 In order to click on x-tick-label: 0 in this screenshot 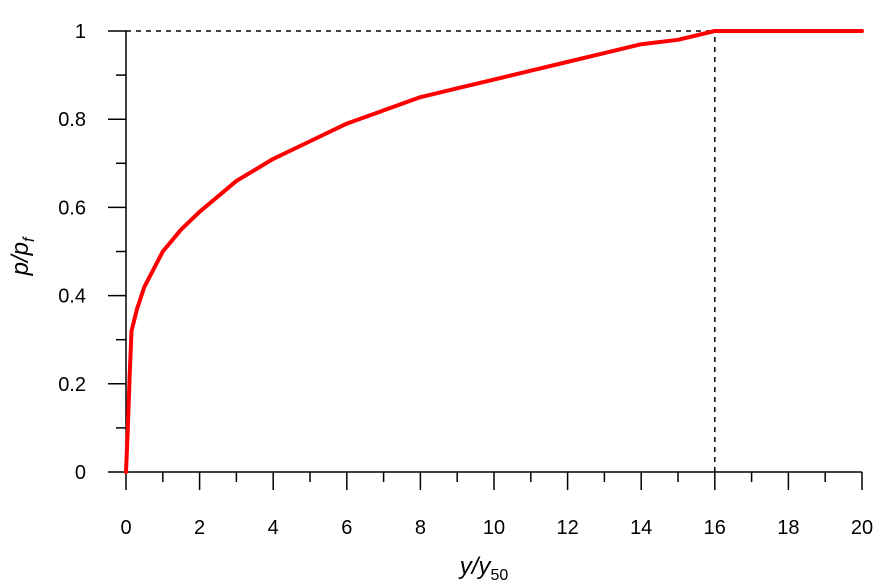, I will do `click(125, 528)`.